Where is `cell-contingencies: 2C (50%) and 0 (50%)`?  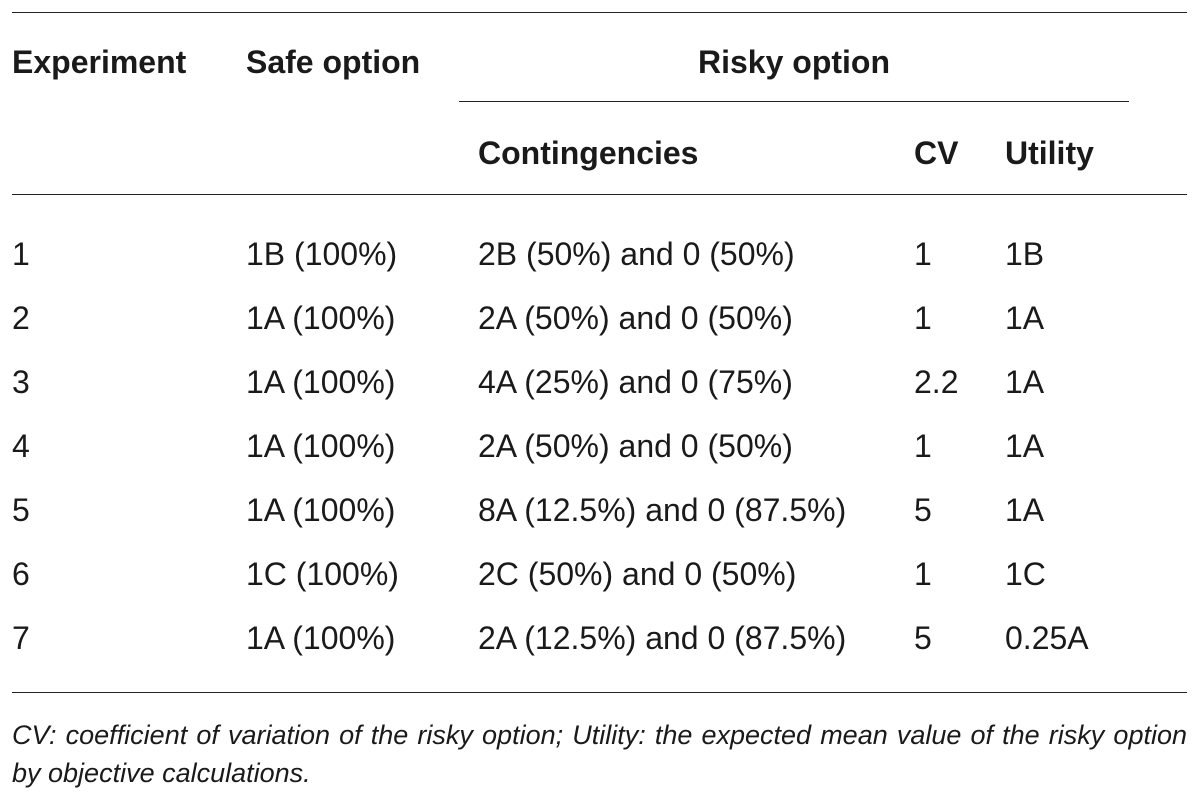
cell-contingencies: 2C (50%) and 0 (50%) is located at coordinates (637, 574).